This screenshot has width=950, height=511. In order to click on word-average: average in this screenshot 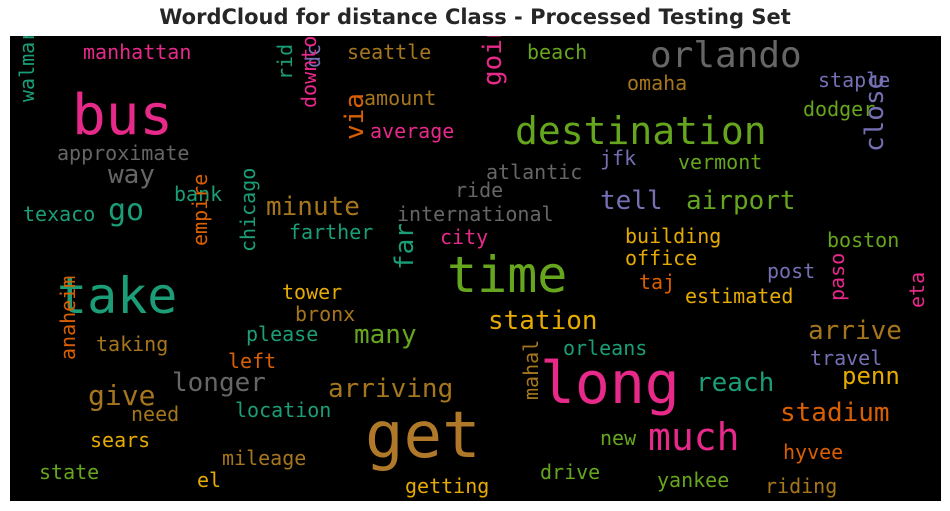, I will do `click(412, 131)`.